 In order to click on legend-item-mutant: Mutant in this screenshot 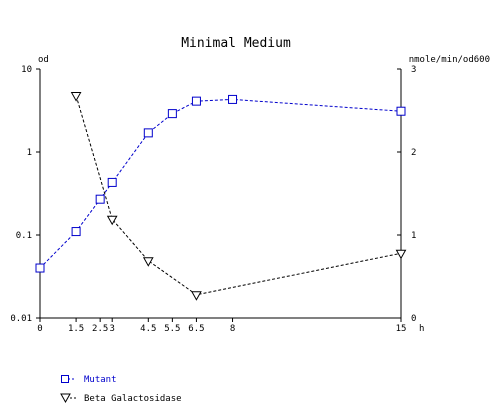, I will do `click(89, 380)`.